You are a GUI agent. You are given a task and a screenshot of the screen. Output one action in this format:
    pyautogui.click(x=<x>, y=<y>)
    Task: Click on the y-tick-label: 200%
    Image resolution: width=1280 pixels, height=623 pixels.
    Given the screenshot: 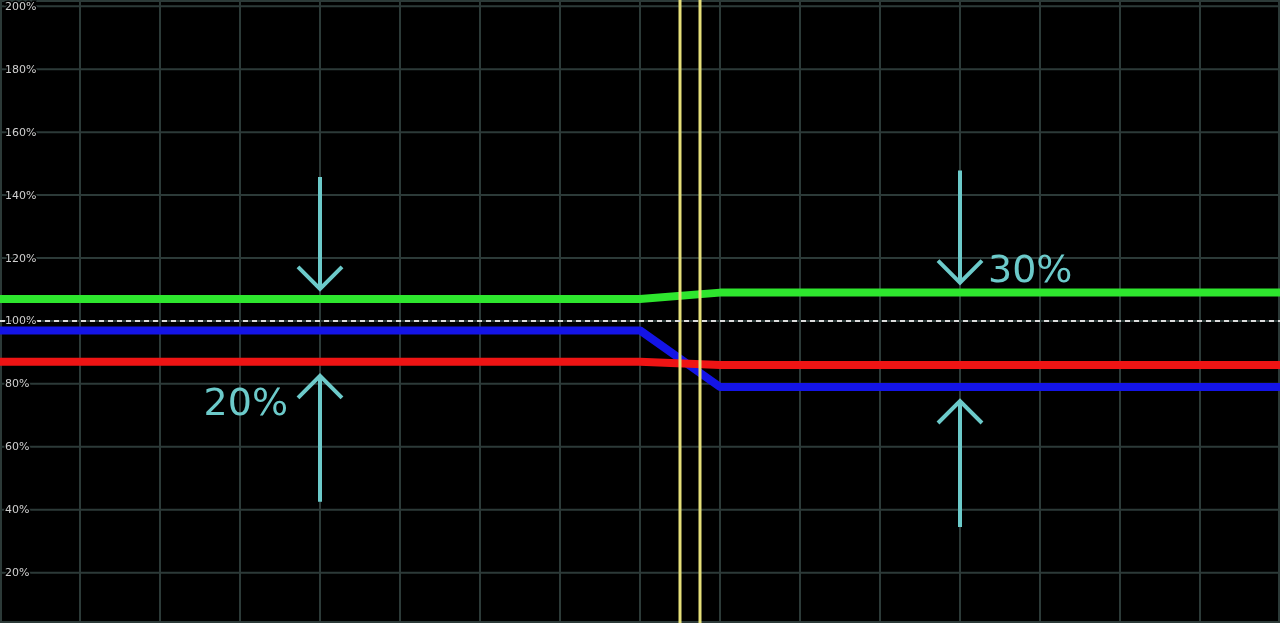 What is the action you would take?
    pyautogui.click(x=21, y=6)
    